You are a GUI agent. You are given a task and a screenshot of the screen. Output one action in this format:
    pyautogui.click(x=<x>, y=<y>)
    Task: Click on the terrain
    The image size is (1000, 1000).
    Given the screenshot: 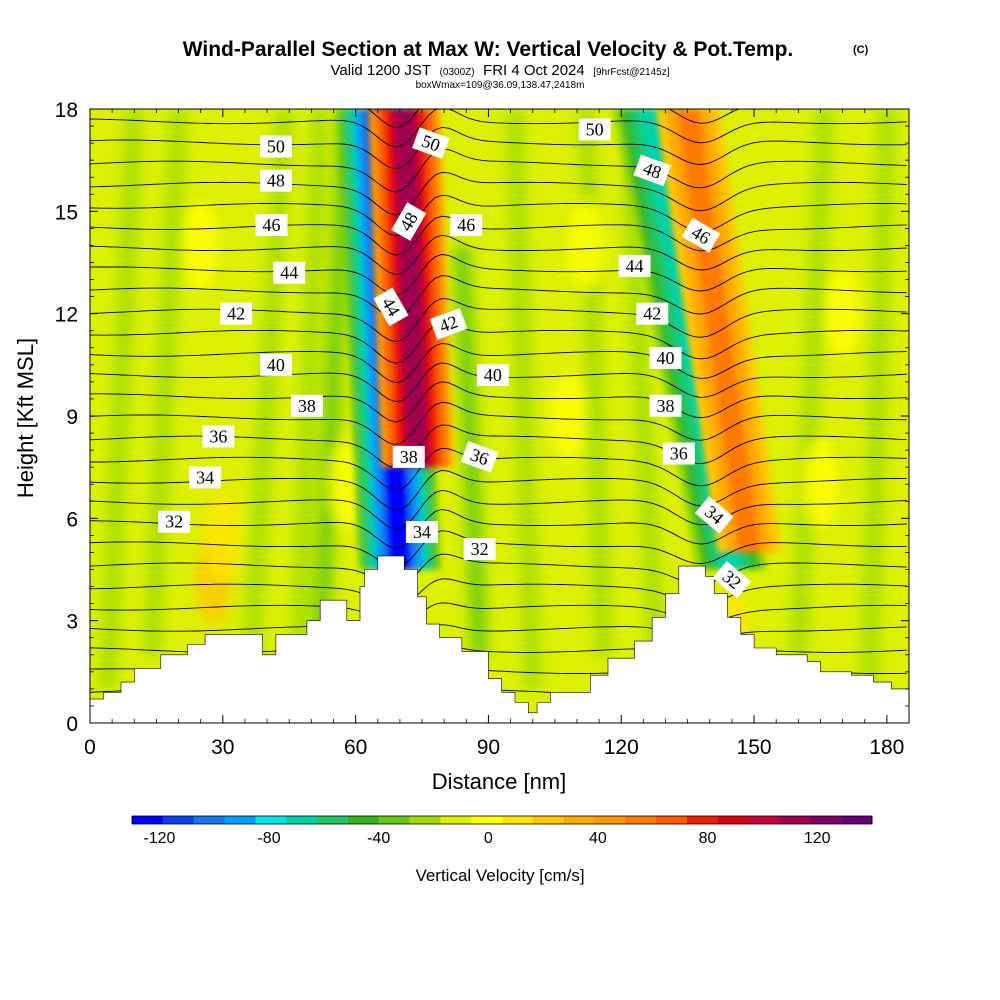 What is the action you would take?
    pyautogui.click(x=499, y=639)
    